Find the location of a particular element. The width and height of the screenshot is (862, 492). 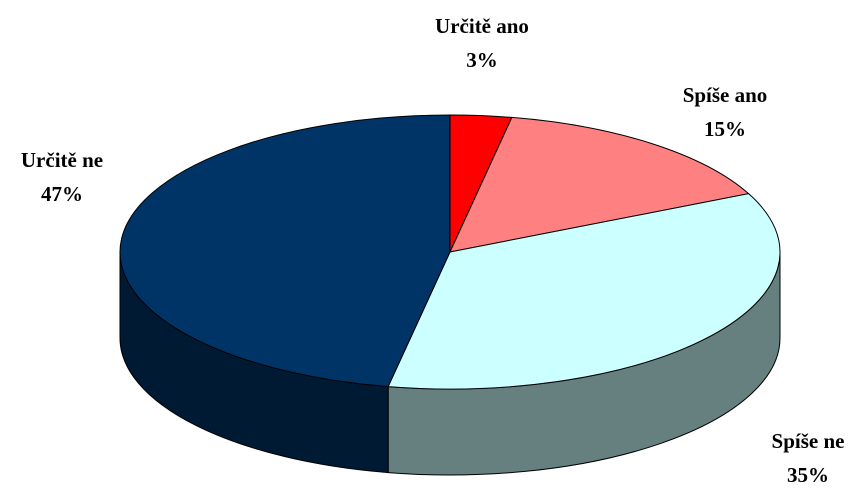

slice-value-label: 47% is located at coordinates (62, 194).